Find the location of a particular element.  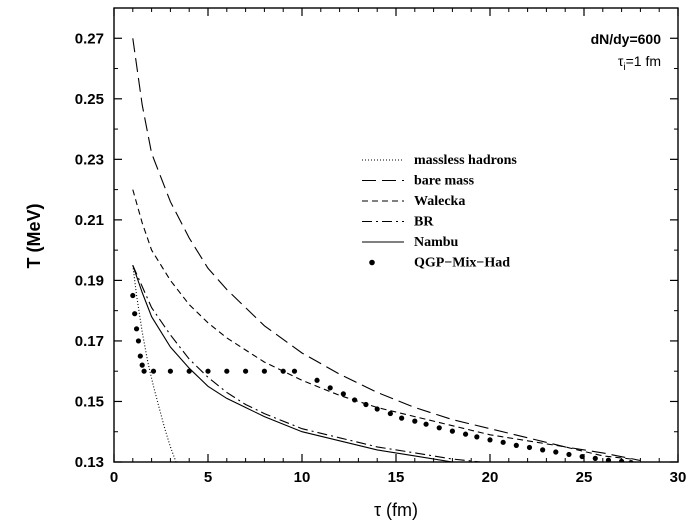

x-tick-label-2: 10 is located at coordinates (302, 477).